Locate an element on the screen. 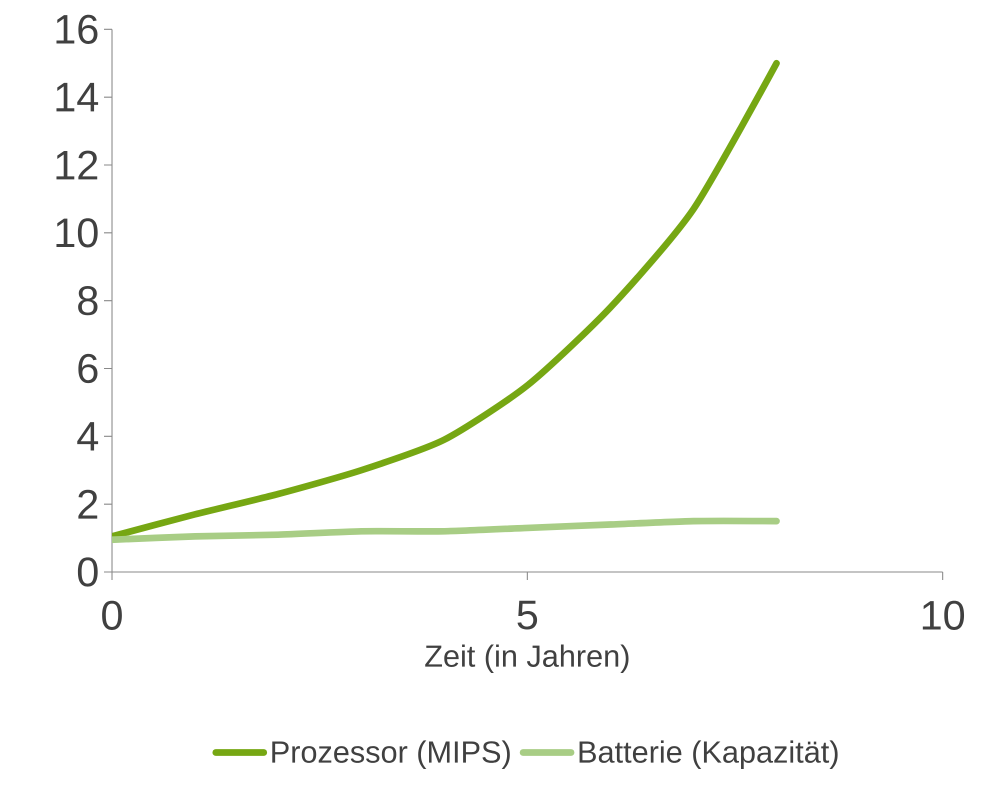  legend-label: Prozessor (MIPS) is located at coordinates (391, 754).